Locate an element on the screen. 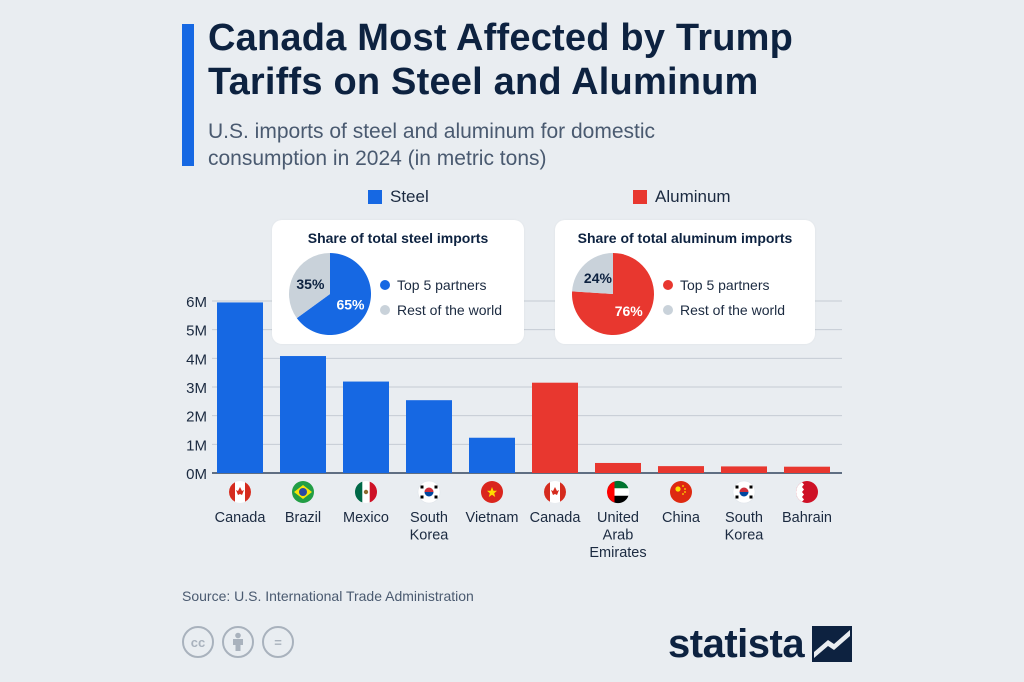  y-tick-label: 5M is located at coordinates (196, 331).